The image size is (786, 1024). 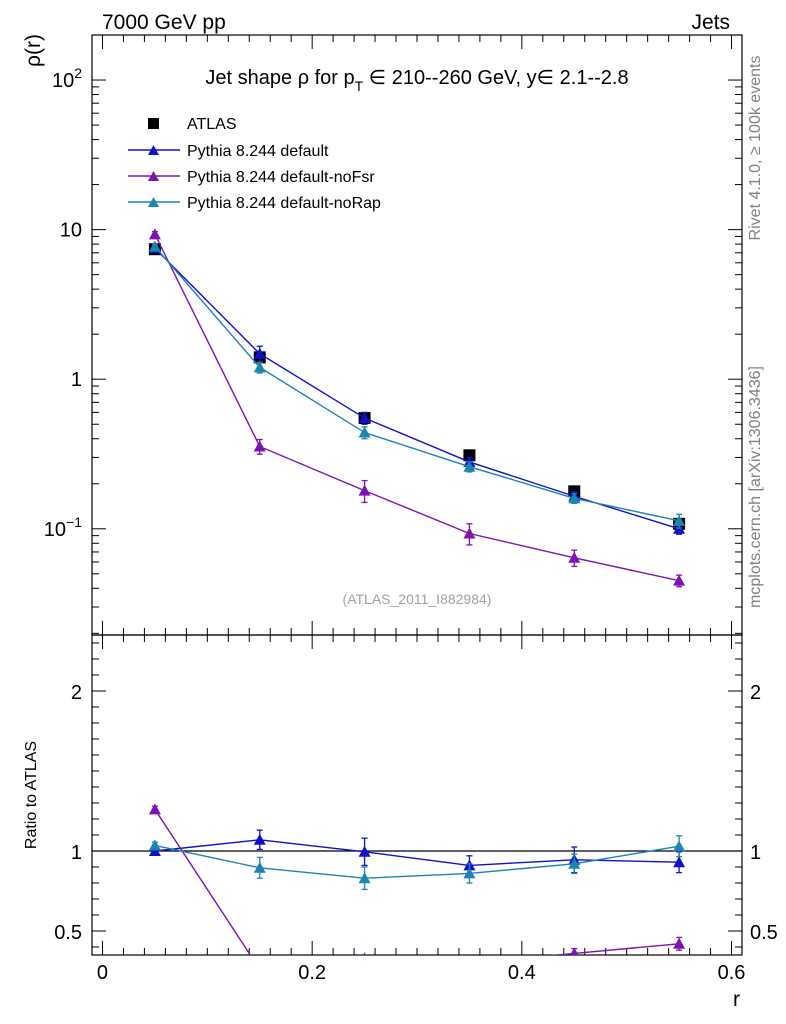 I want to click on ratio-series-group, so click(x=417, y=888).